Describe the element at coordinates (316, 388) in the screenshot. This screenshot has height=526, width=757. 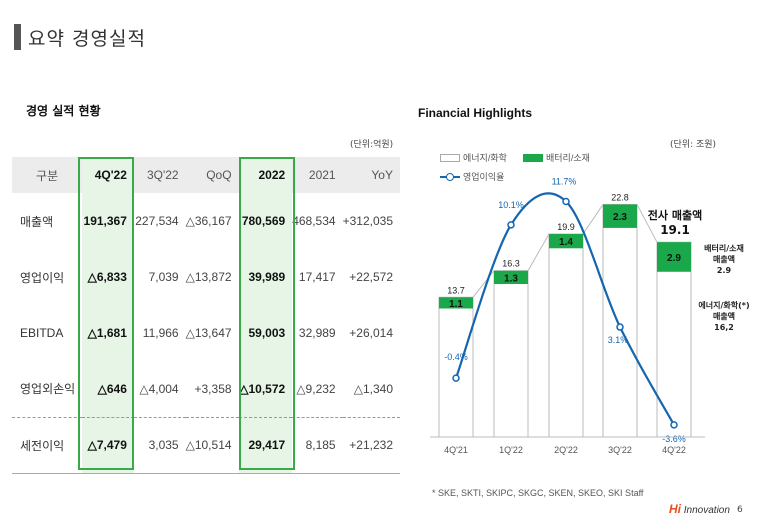
I see `table-cell: △9,232` at that location.